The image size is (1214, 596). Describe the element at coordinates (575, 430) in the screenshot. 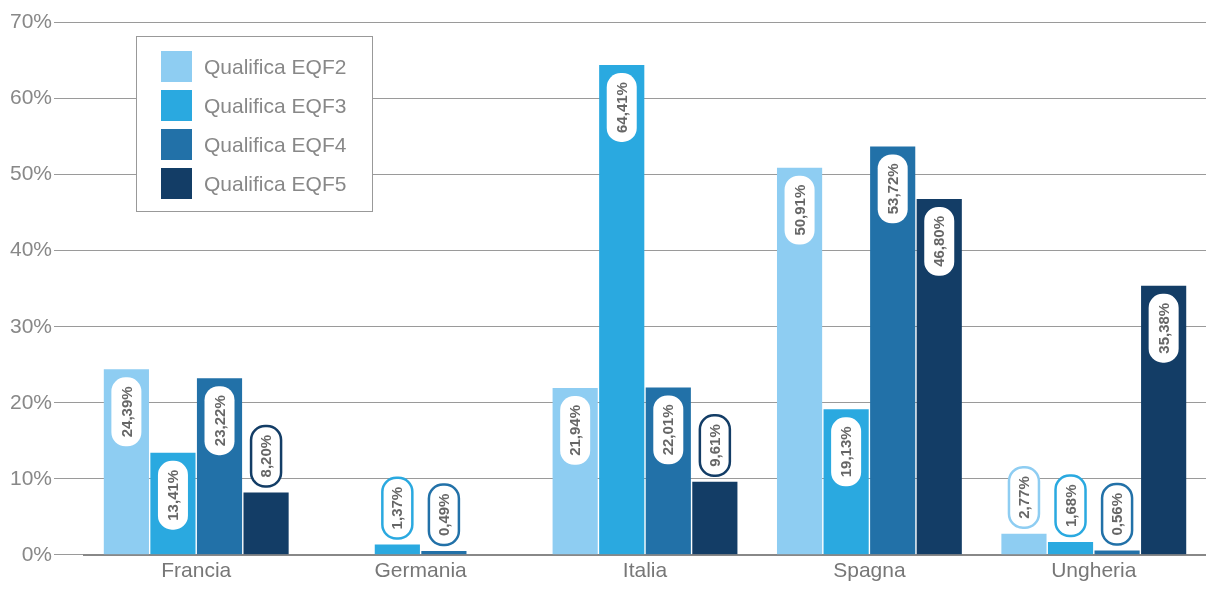

I see `data-label: 21,94%` at that location.